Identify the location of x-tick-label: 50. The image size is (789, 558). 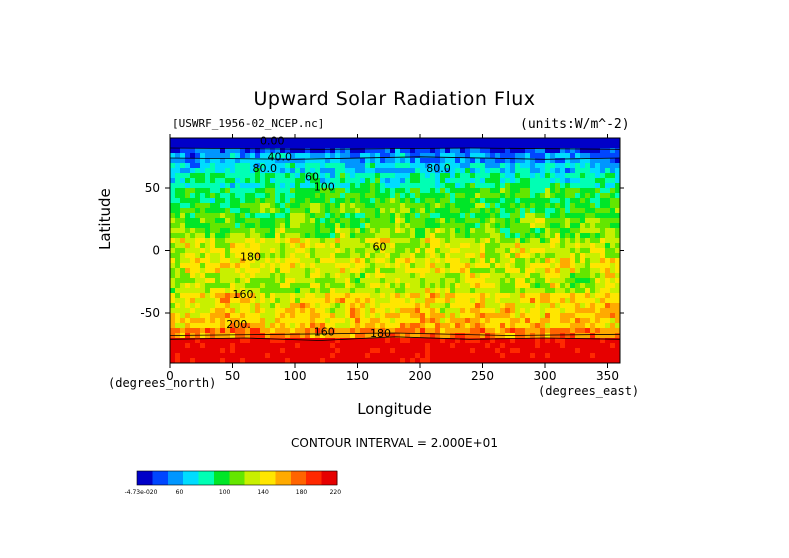
(232, 376).